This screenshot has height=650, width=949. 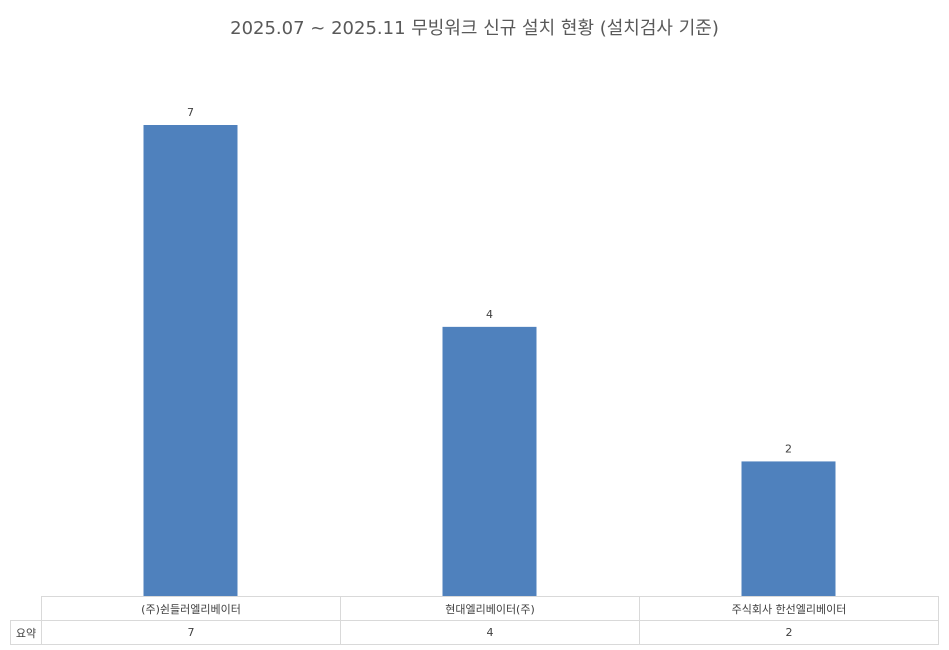 What do you see at coordinates (788, 448) in the screenshot?
I see `data-label: 2` at bounding box center [788, 448].